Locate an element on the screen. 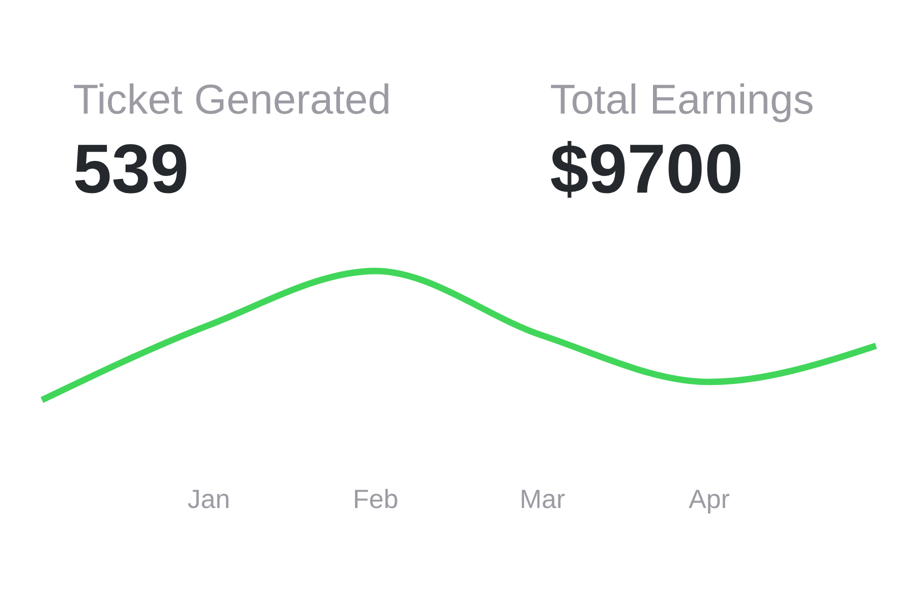 The width and height of the screenshot is (900, 600). text: Total Earnings is located at coordinates (681, 102).